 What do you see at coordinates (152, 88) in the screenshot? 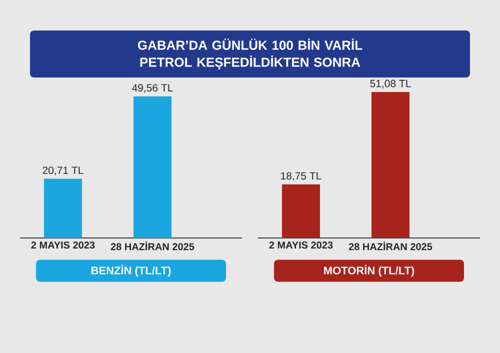
I see `data-label: 49,56 TL` at bounding box center [152, 88].